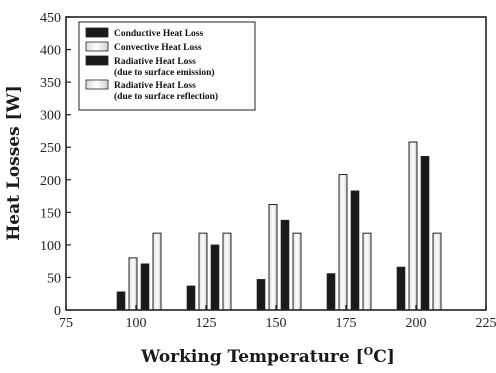  I want to click on legend-label-1: Conductive Heat Loss, so click(159, 34).